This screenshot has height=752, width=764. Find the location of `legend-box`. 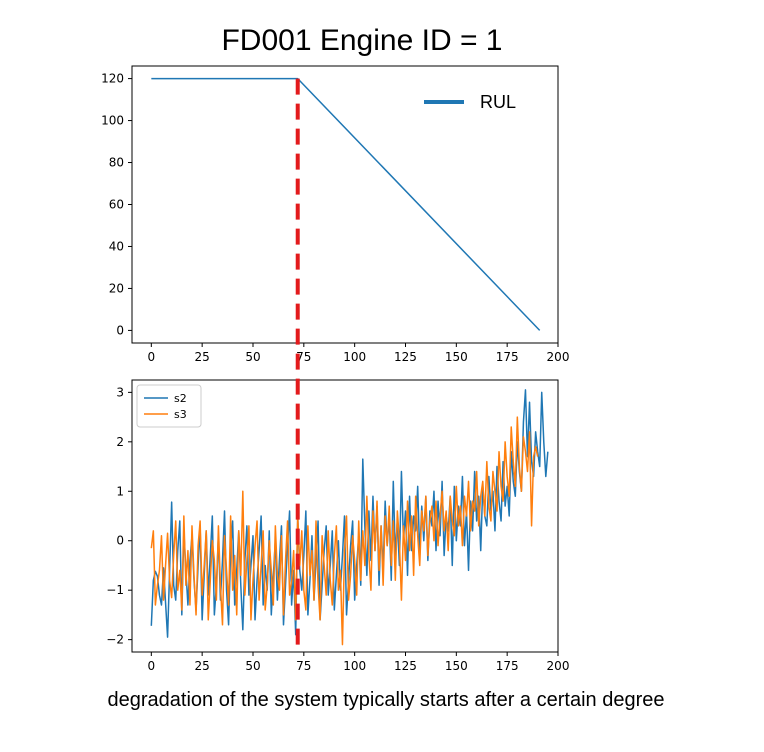

legend-box is located at coordinates (169, 406).